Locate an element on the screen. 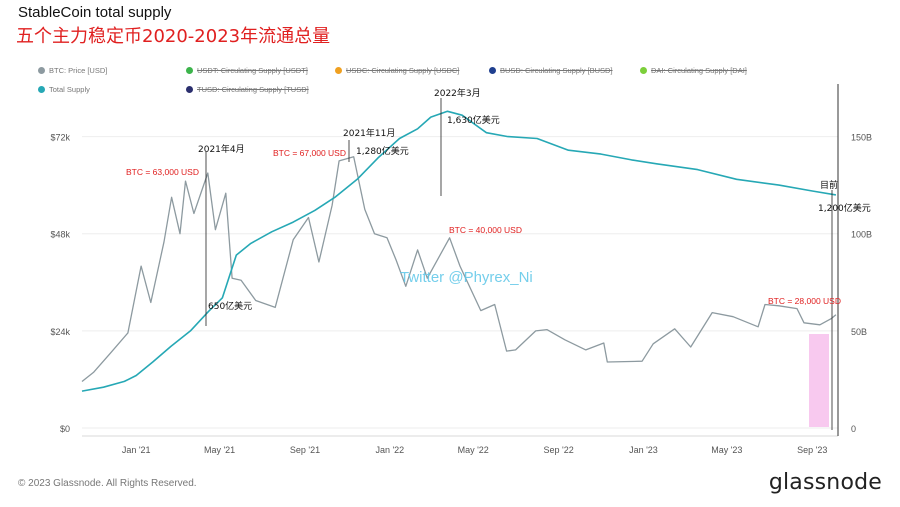  chart-title: StableCoin total supply is located at coordinates (95, 12).